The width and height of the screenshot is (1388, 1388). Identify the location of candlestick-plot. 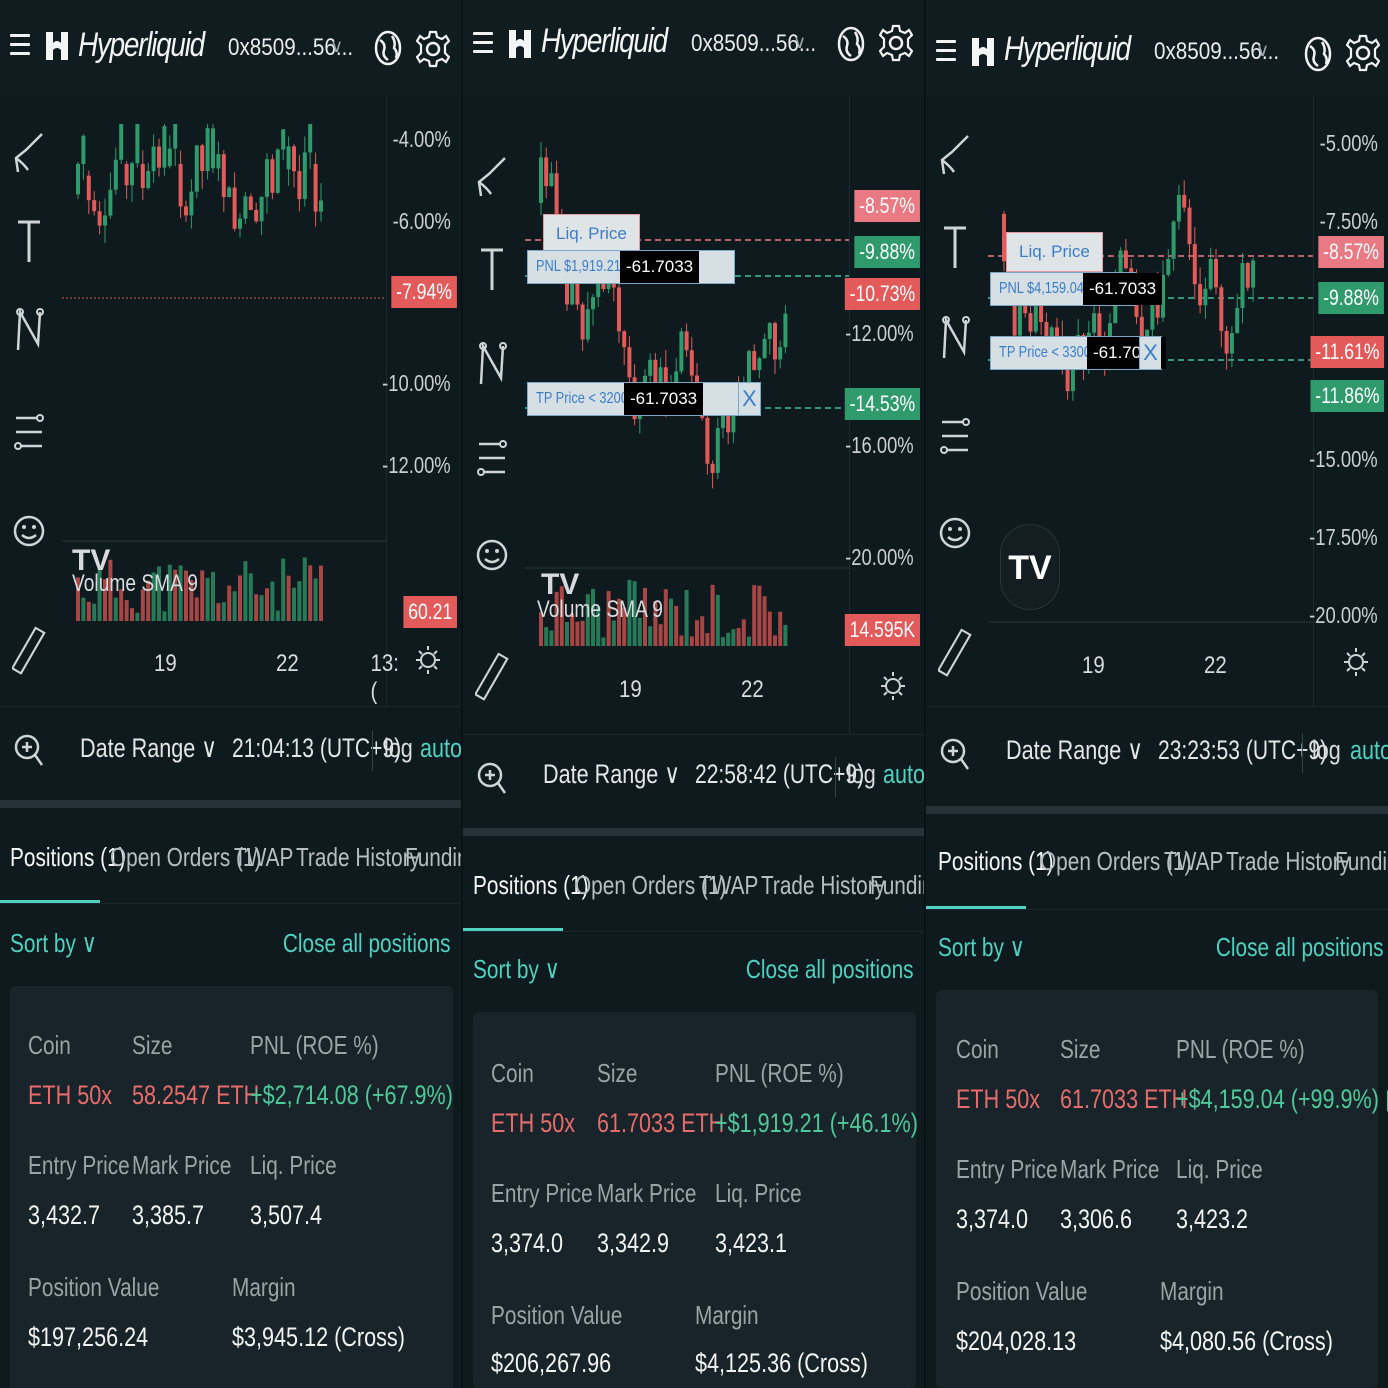
(224, 371).